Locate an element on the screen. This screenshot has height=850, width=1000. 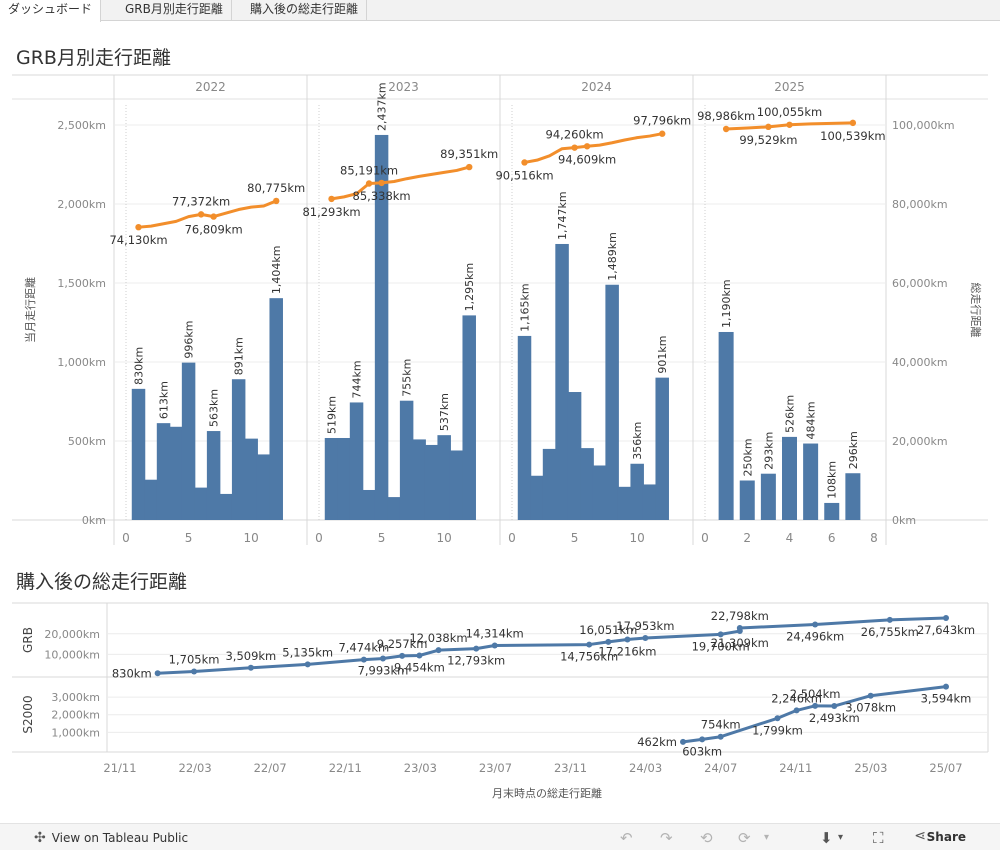
undo-icon: ↶ is located at coordinates (626, 838).